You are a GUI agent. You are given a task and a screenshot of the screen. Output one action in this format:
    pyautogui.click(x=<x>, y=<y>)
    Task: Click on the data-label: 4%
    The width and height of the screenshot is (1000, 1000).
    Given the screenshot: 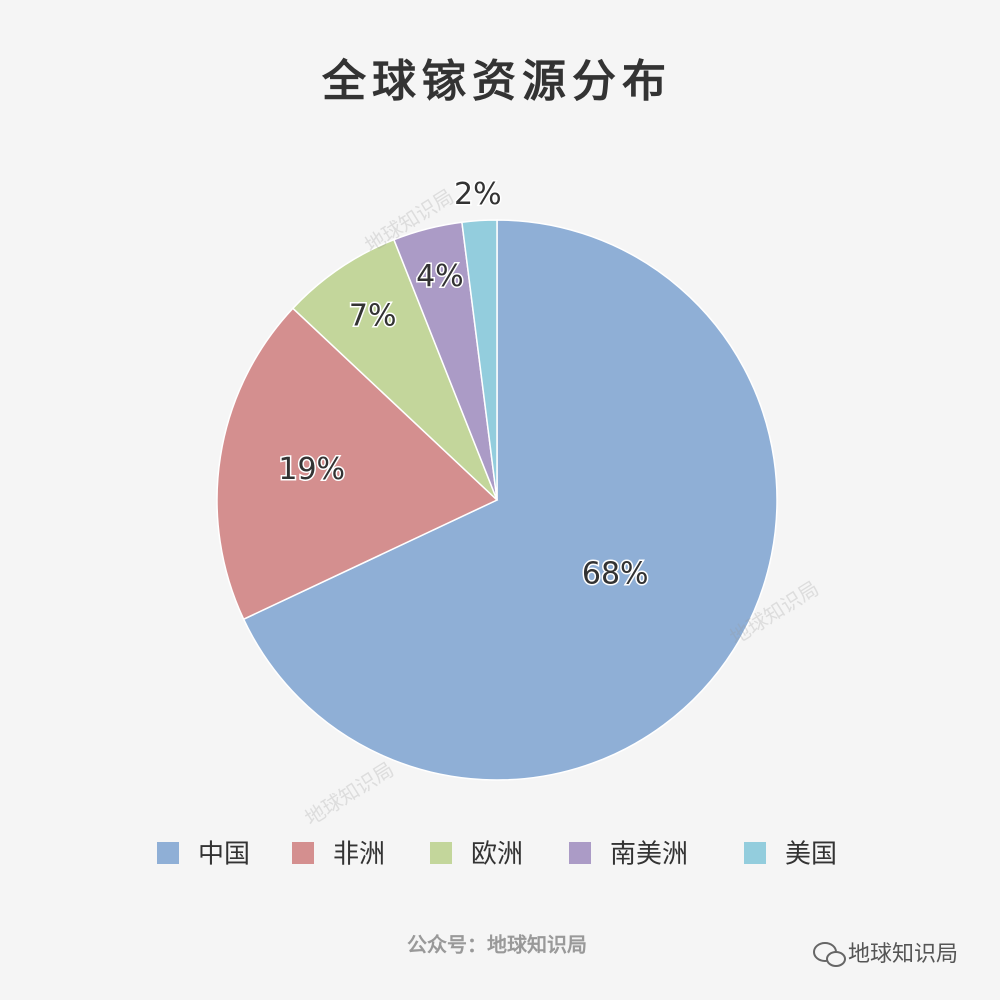 What is the action you would take?
    pyautogui.click(x=440, y=276)
    